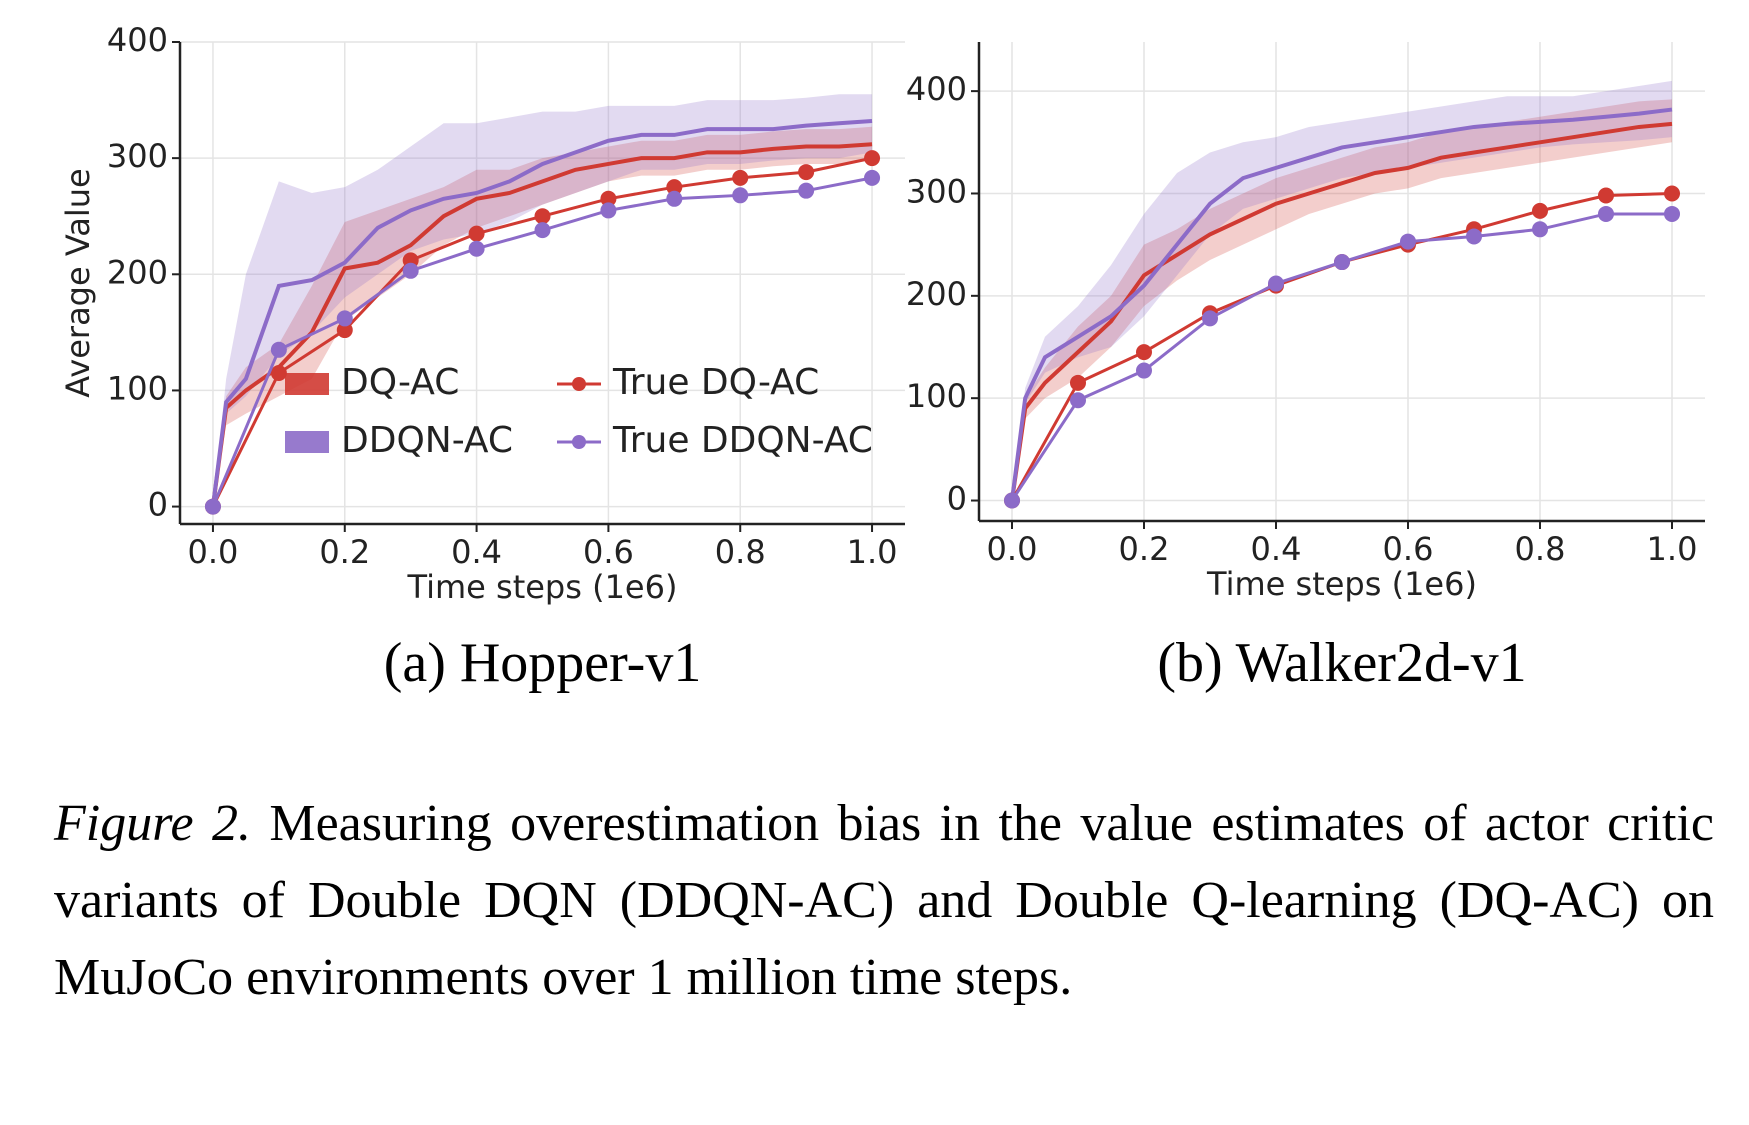 The image size is (1749, 1125). What do you see at coordinates (715, 382) in the screenshot?
I see `legend-label: True DQ-AC` at bounding box center [715, 382].